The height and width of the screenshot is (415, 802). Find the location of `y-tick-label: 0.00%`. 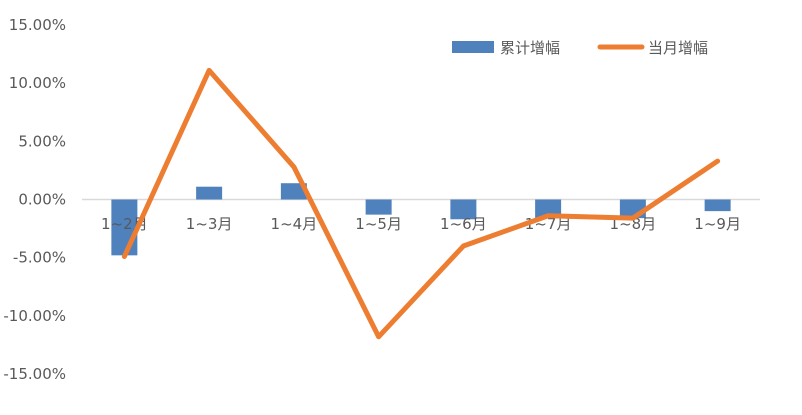

y-tick-label: 0.00% is located at coordinates (42, 200).